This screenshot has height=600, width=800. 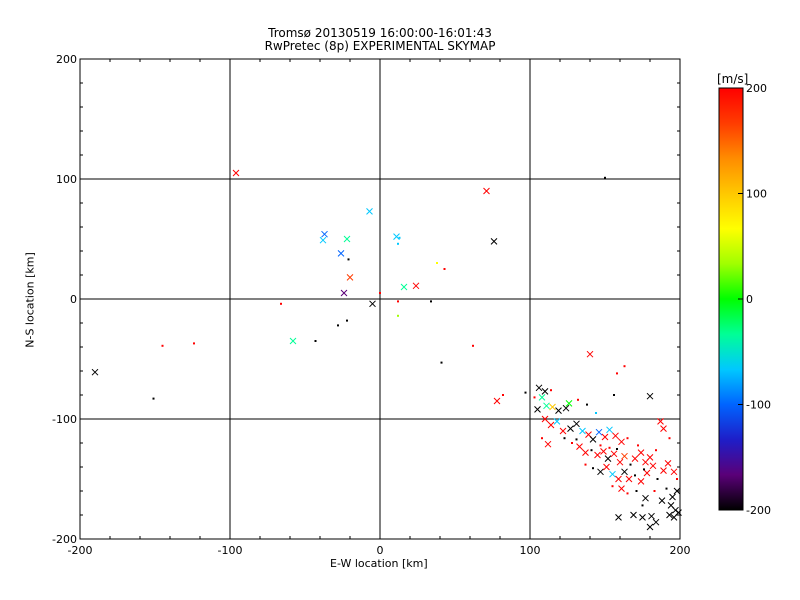 What do you see at coordinates (744, 299) in the screenshot?
I see `colorbar: 200 100 0 -100 -200` at bounding box center [744, 299].